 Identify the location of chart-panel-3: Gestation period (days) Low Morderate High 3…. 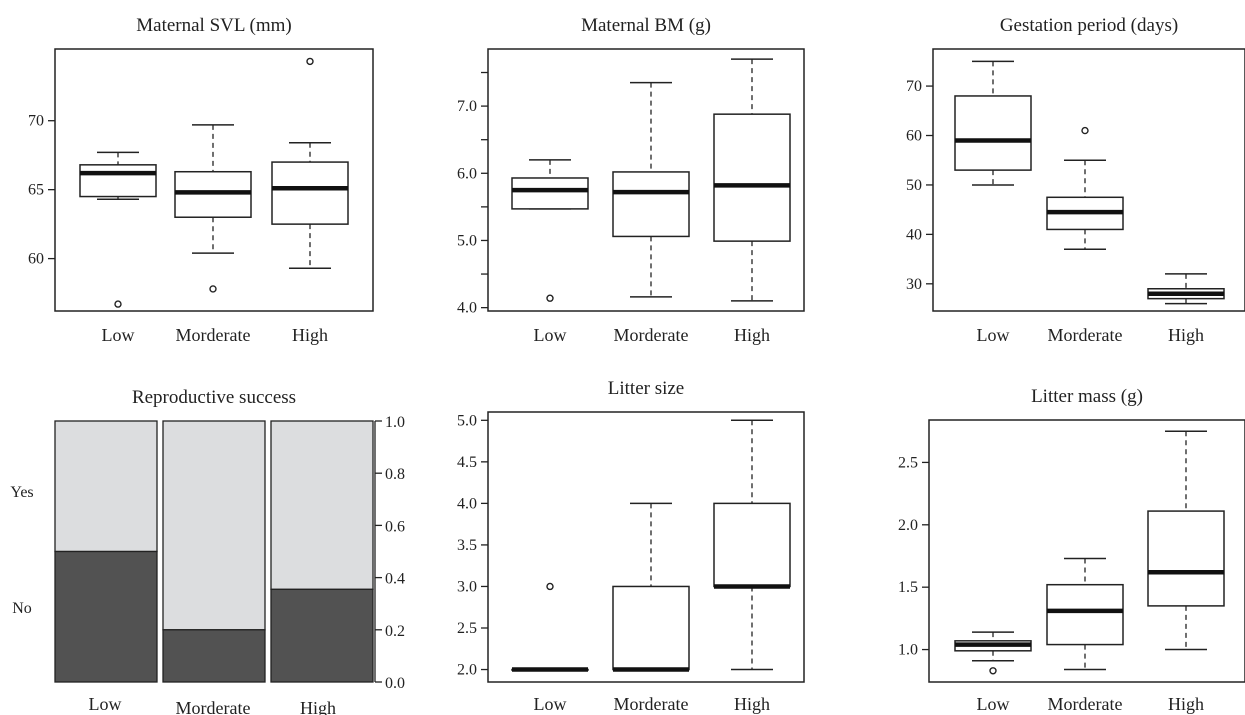
(1075, 180).